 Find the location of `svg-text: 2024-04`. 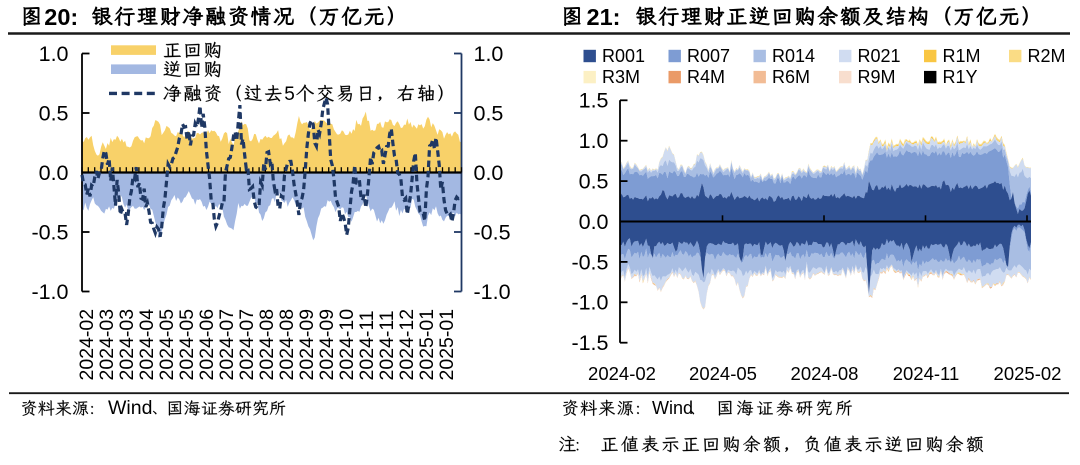

svg-text: 2024-04 is located at coordinates (147, 345).